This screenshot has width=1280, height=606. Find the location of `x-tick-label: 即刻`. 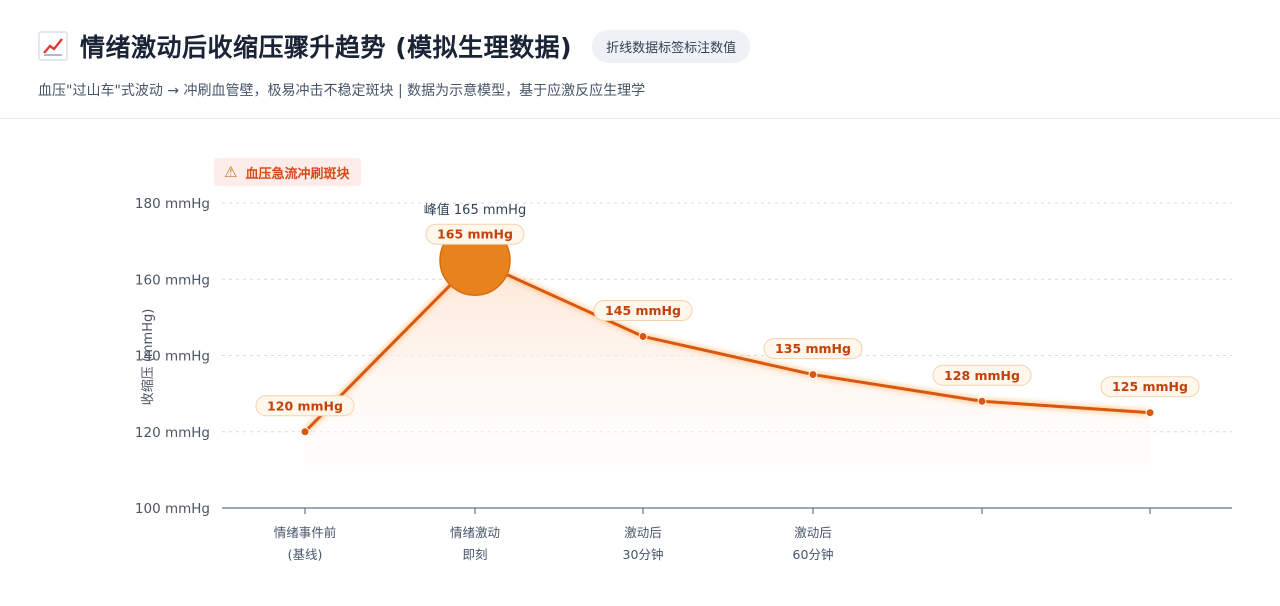

x-tick-label: 即刻 is located at coordinates (474, 554).